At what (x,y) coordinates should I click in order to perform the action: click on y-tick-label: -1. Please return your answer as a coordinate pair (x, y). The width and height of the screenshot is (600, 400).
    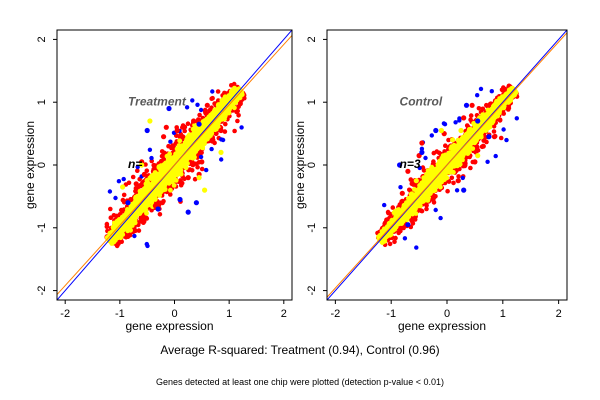
    Looking at the image, I should click on (42, 228).